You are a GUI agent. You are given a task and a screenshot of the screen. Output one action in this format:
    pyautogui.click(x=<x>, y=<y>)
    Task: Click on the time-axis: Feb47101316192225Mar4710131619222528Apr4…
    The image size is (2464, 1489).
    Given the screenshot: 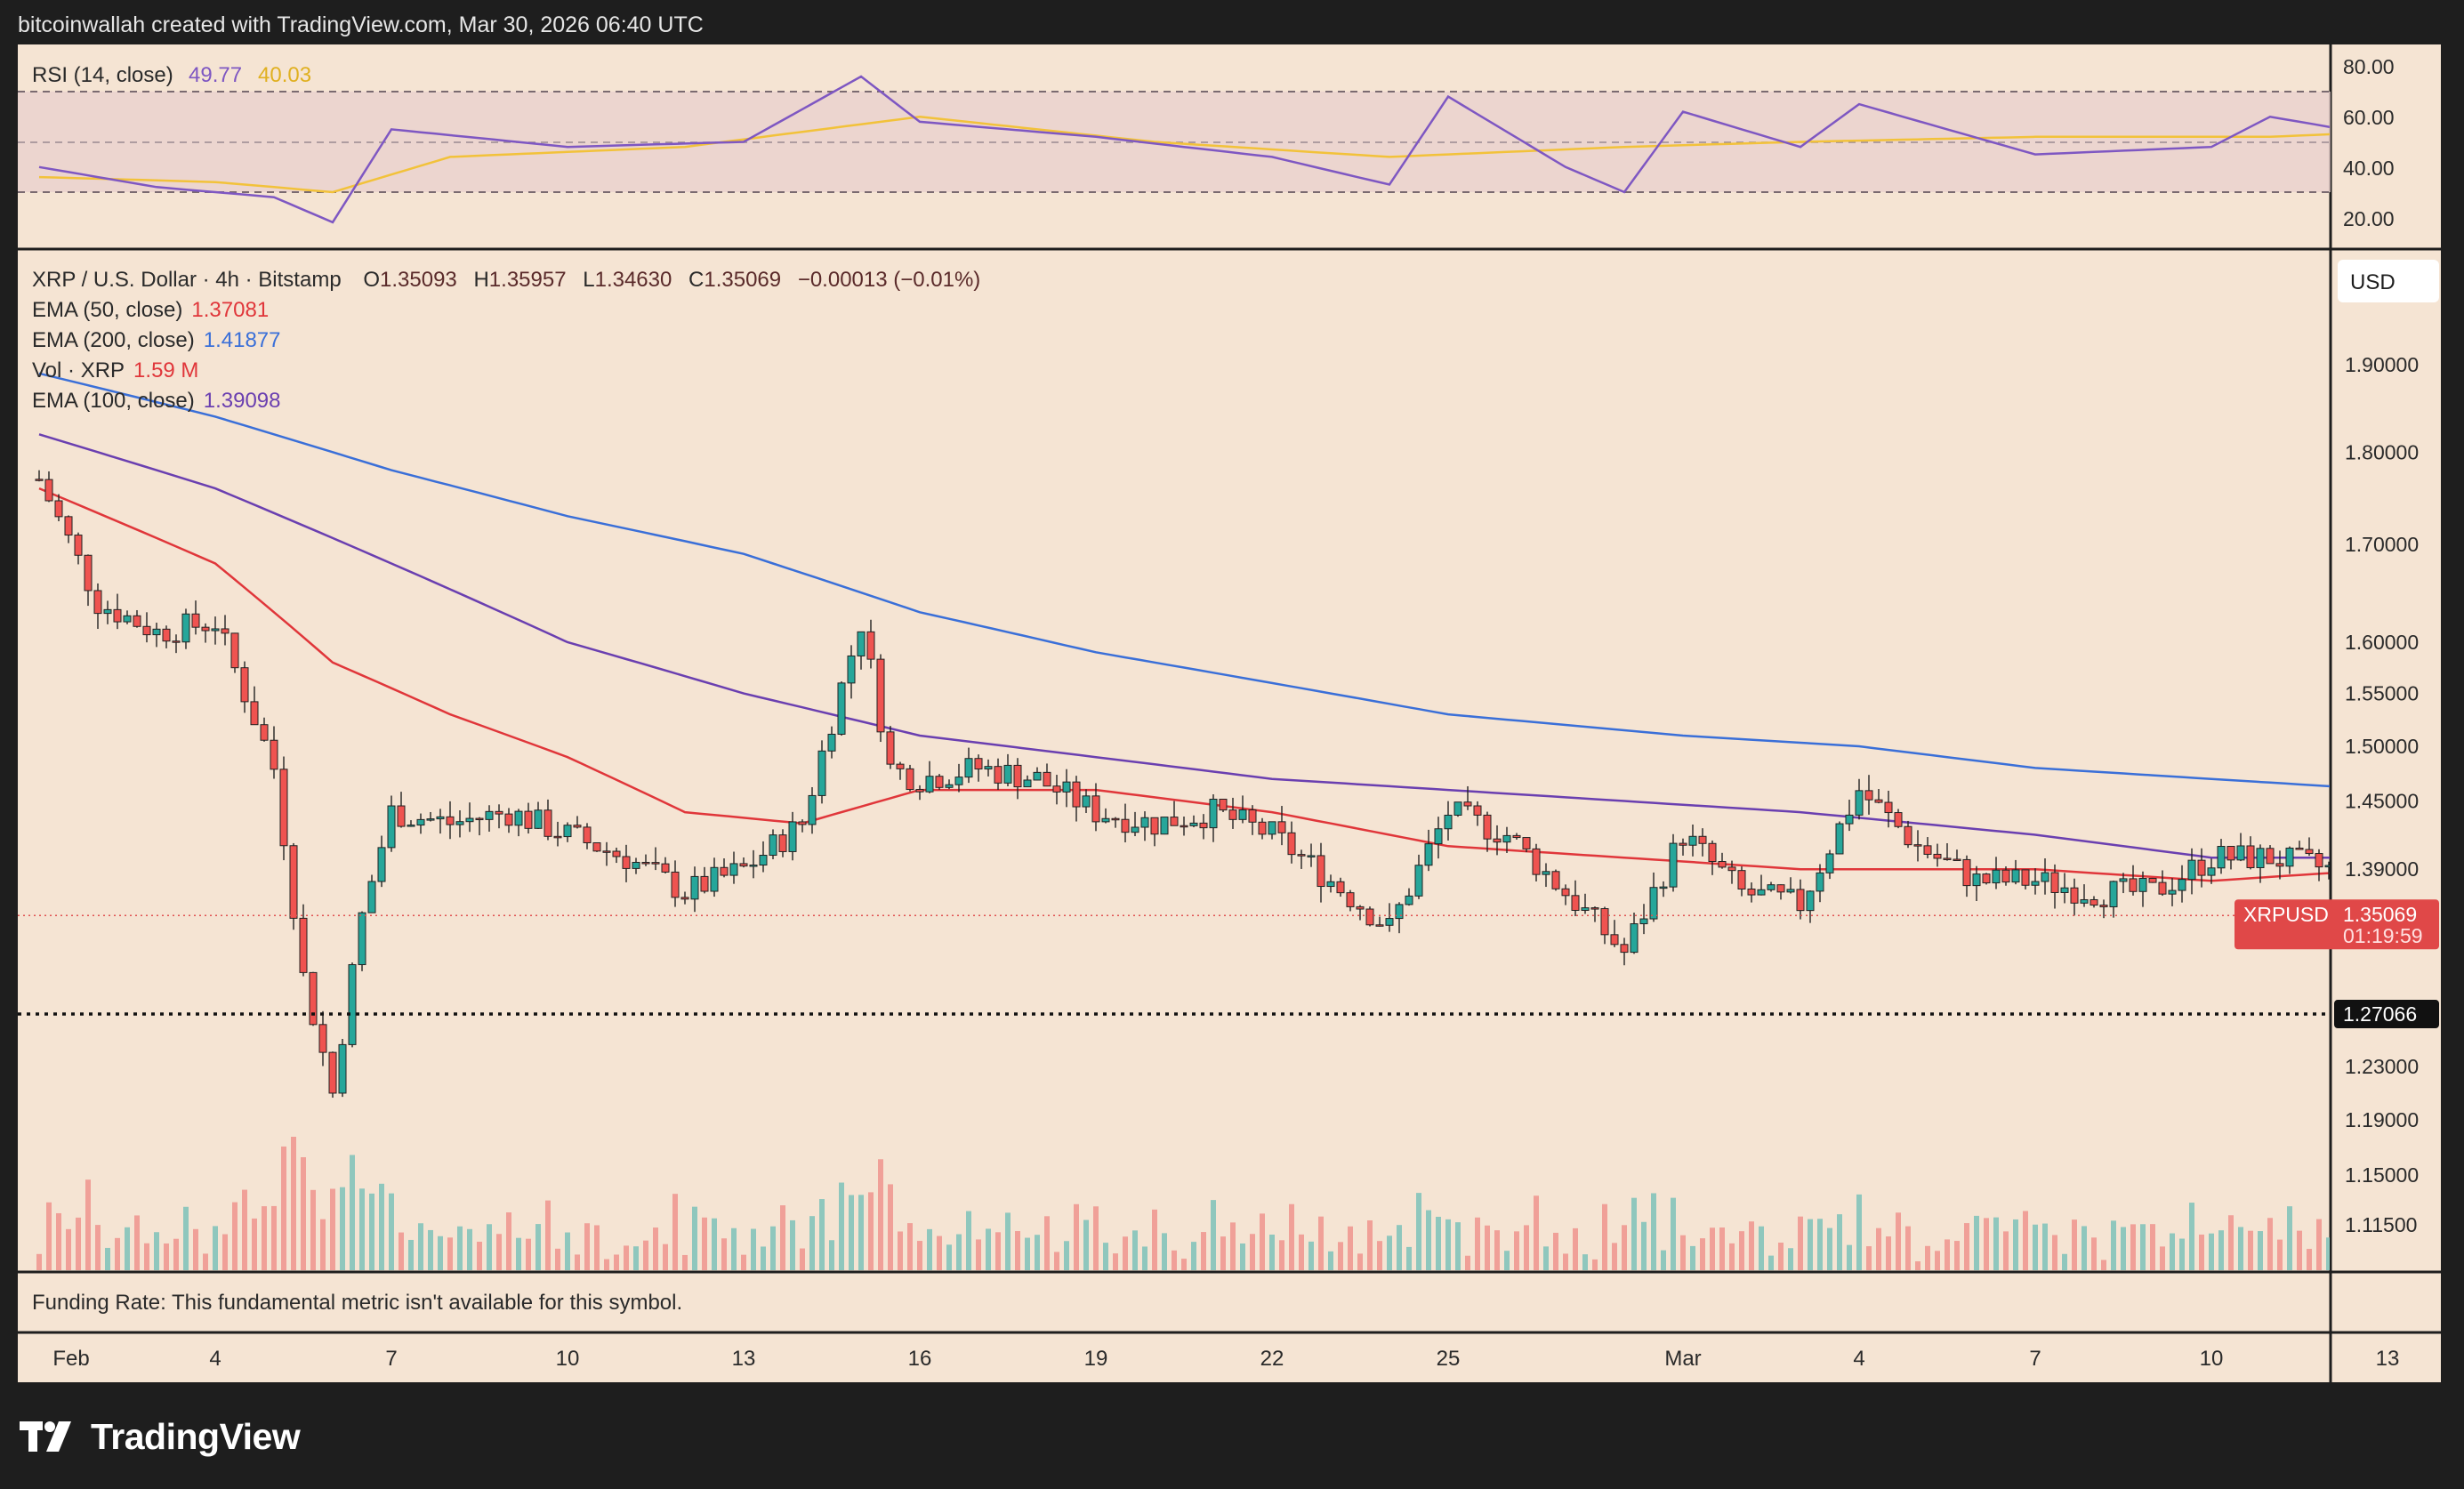 What is the action you would take?
    pyautogui.click(x=1258, y=1359)
    